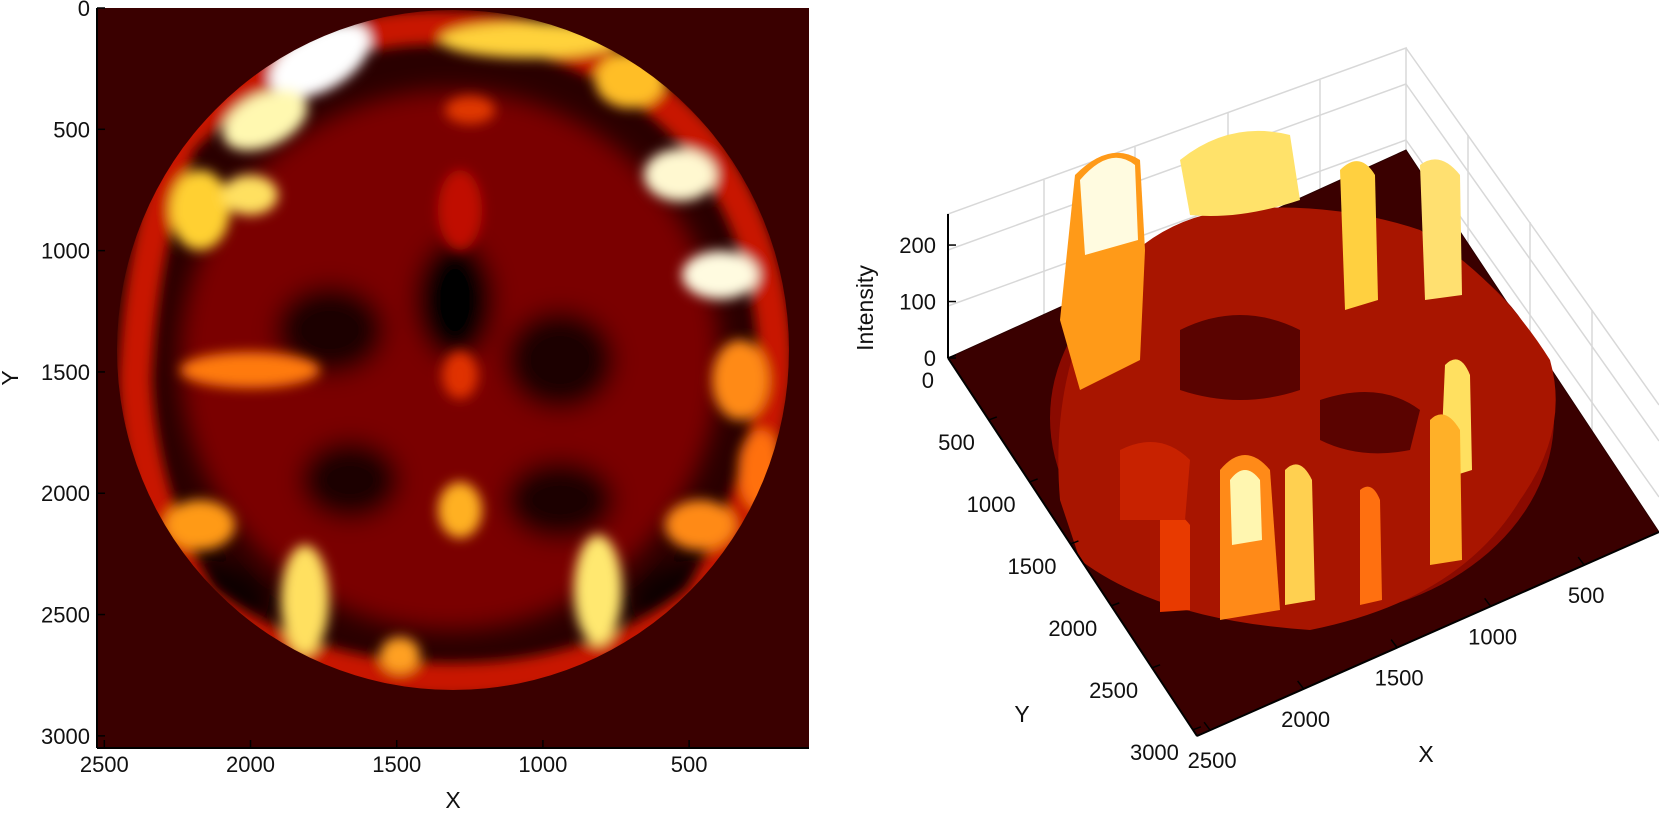  Describe the element at coordinates (1113, 690) in the screenshot. I see `surface-y-tick-label: 2500` at that location.